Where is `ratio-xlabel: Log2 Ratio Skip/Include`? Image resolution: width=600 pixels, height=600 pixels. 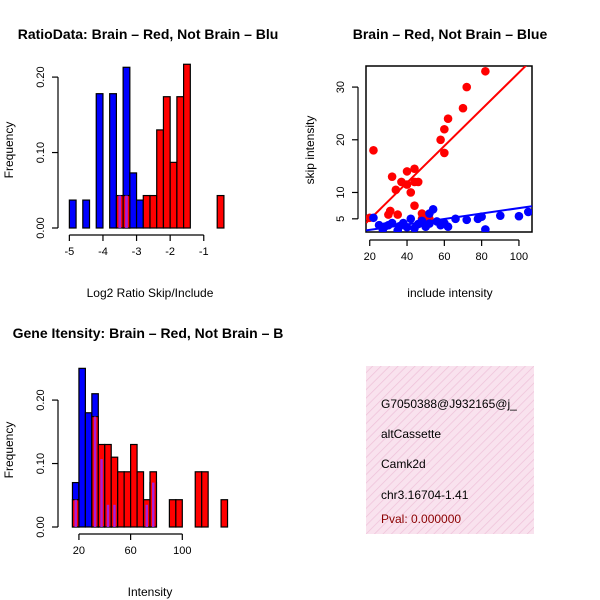 ratio-xlabel: Log2 Ratio Skip/Include is located at coordinates (150, 293).